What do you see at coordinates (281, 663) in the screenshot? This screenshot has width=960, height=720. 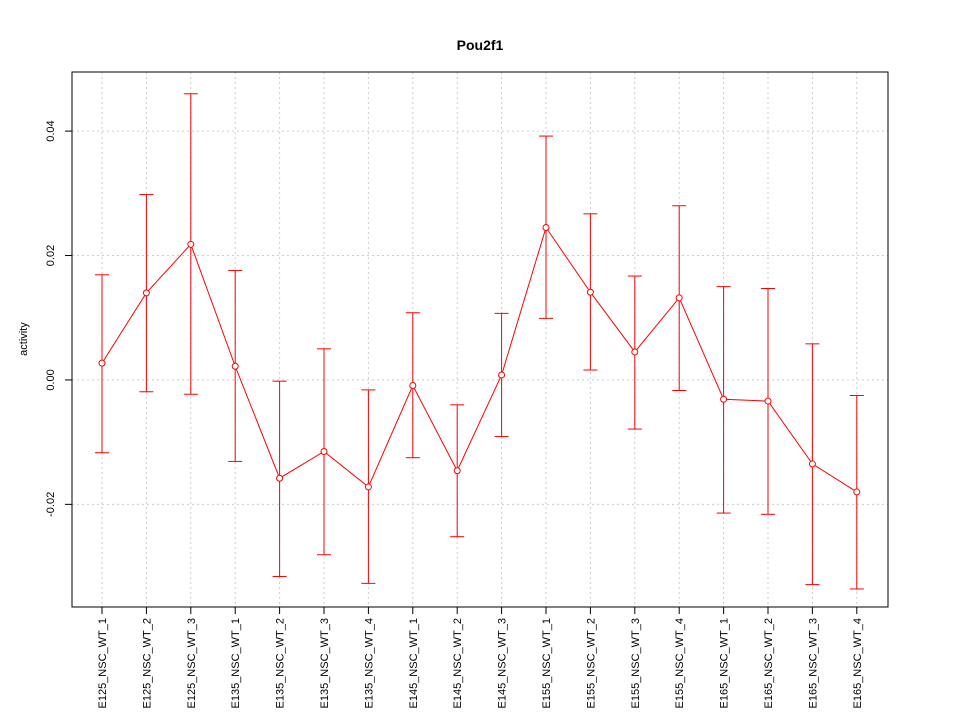 I see `x-tick-label: E135_NSC_WT_2` at bounding box center [281, 663].